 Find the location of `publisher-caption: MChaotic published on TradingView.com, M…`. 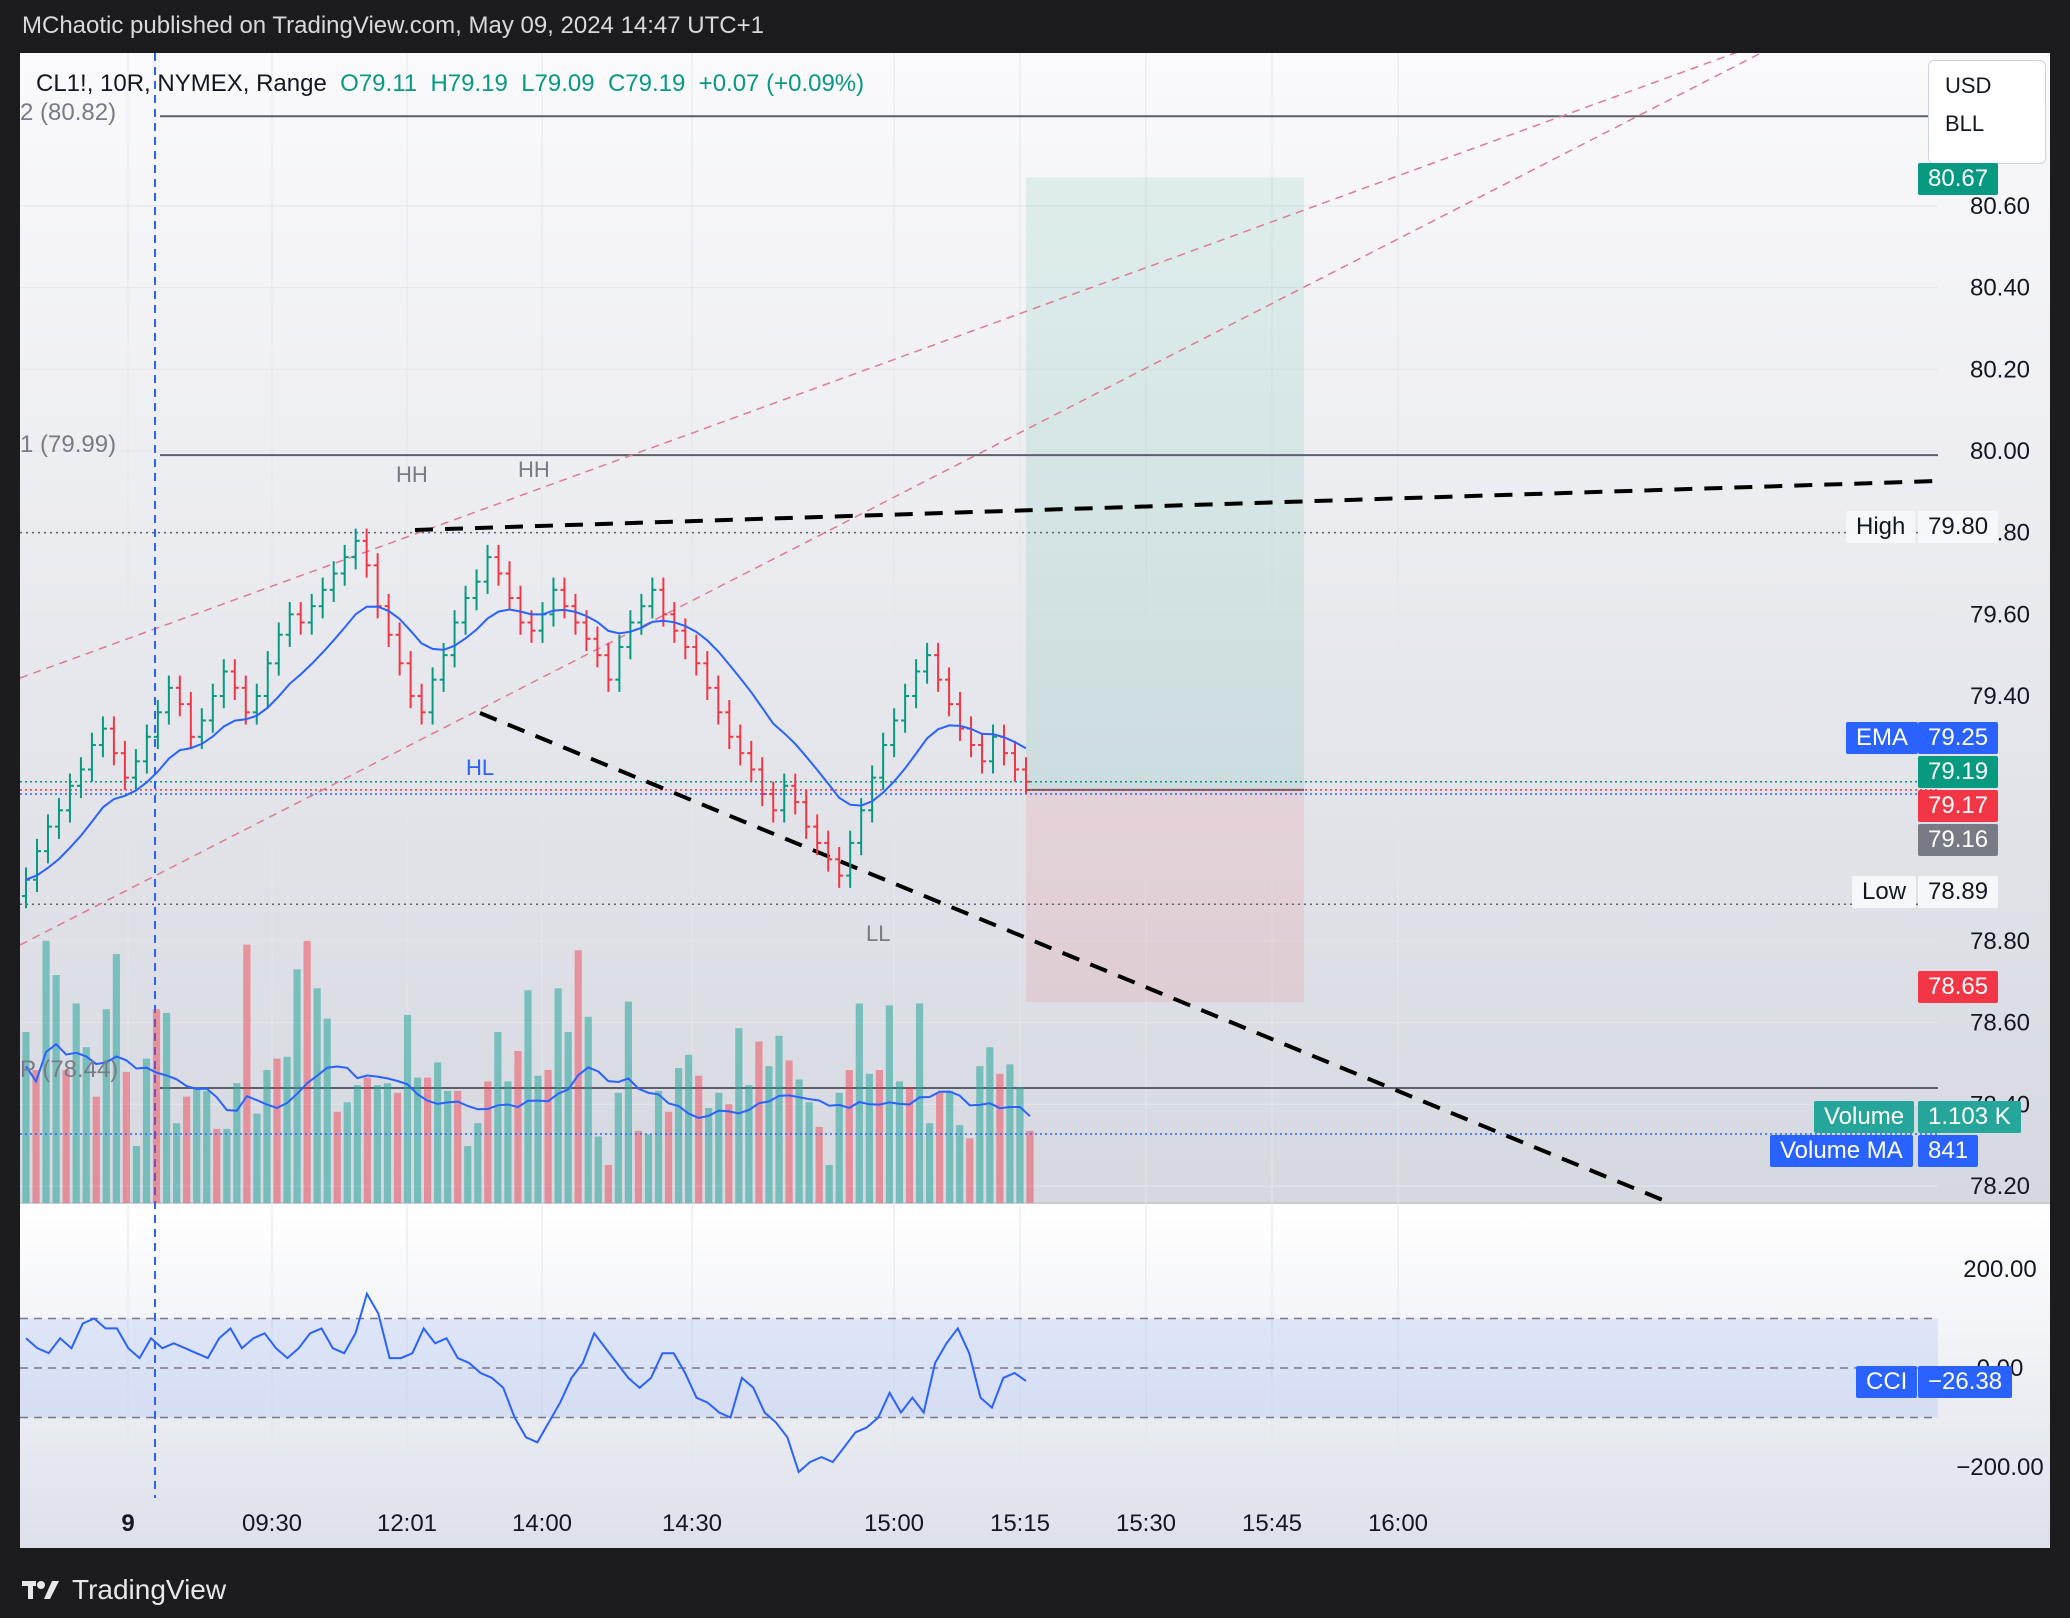

publisher-caption: MChaotic published on TradingView.com, M… is located at coordinates (393, 25).